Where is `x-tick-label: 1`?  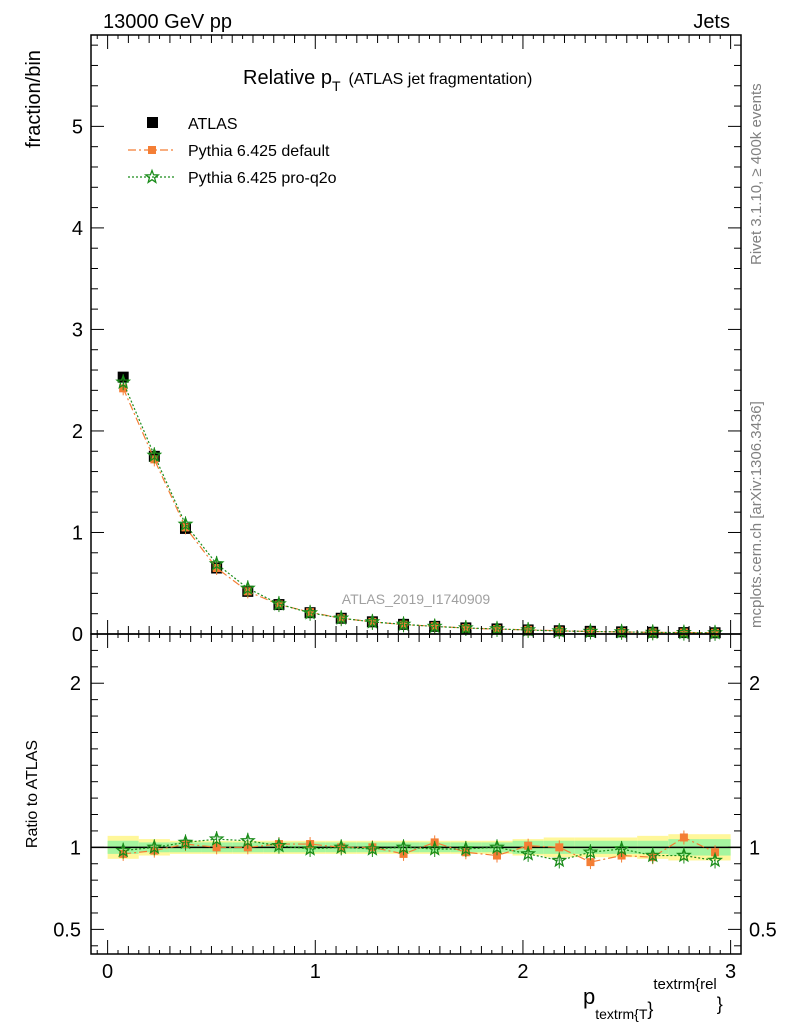 x-tick-label: 1 is located at coordinates (315, 972).